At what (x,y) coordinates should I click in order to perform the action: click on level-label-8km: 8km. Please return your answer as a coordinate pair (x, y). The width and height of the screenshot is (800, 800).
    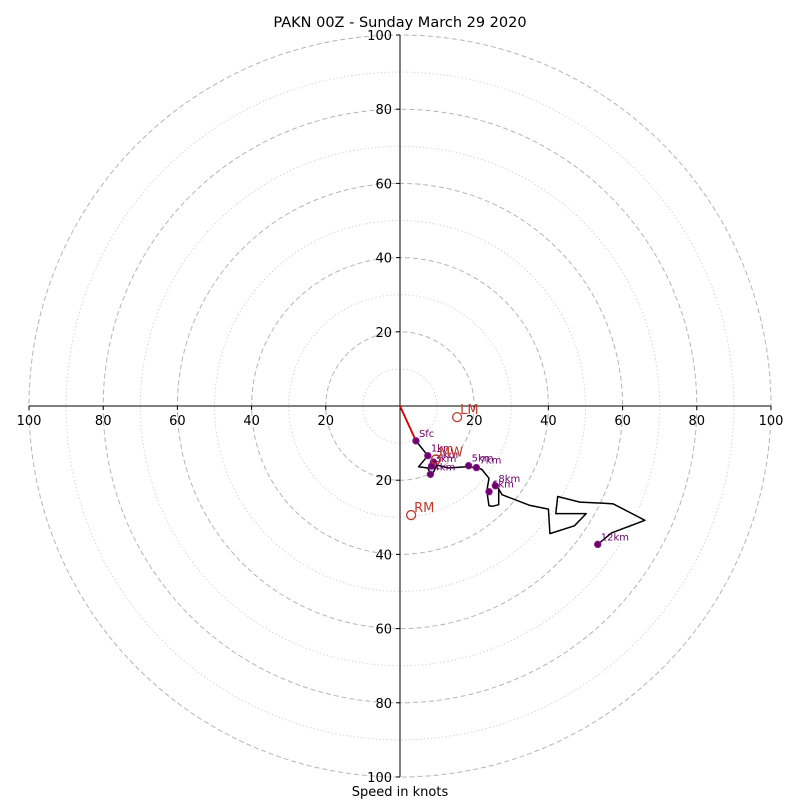
    Looking at the image, I should click on (509, 479).